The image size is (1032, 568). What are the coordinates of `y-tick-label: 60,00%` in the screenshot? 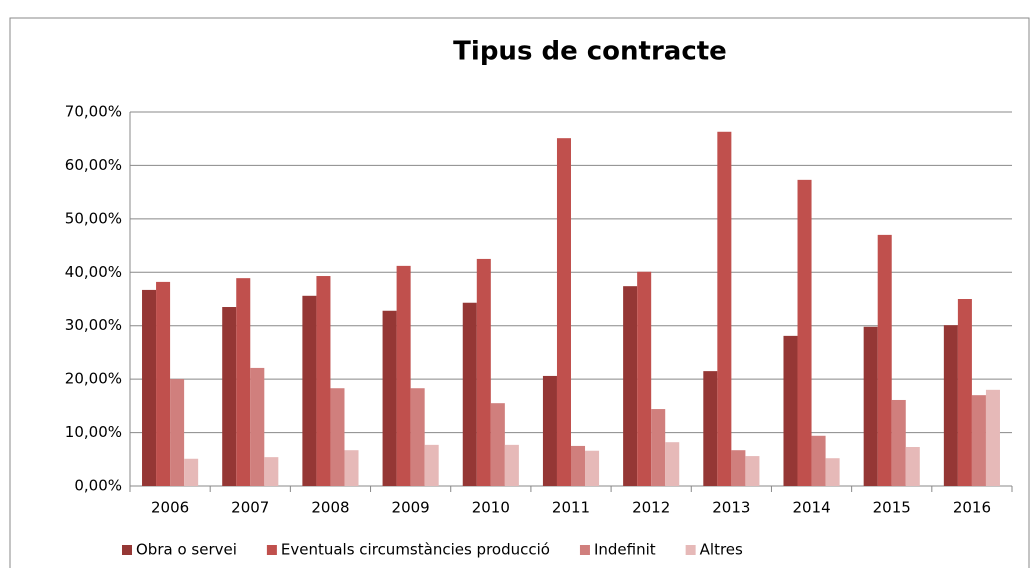 It's located at (93, 165).